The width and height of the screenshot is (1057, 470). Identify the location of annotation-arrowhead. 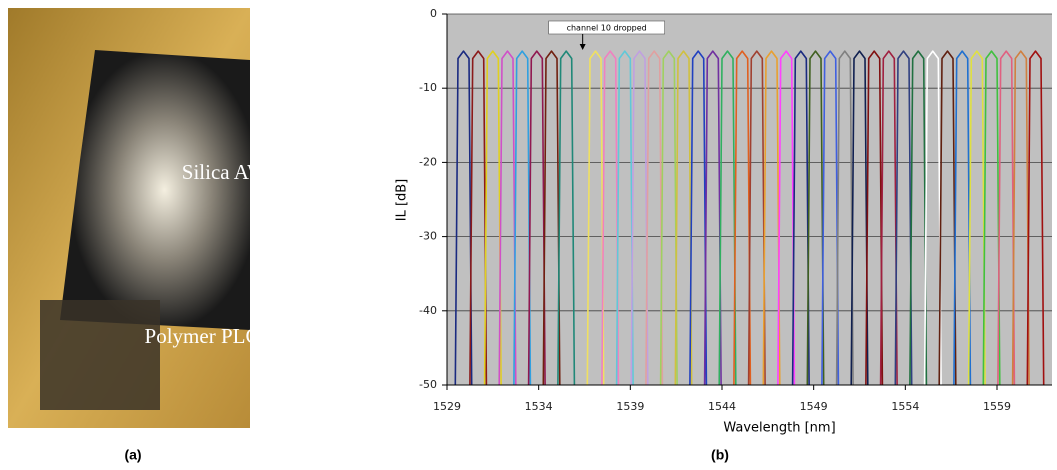
(582, 47).